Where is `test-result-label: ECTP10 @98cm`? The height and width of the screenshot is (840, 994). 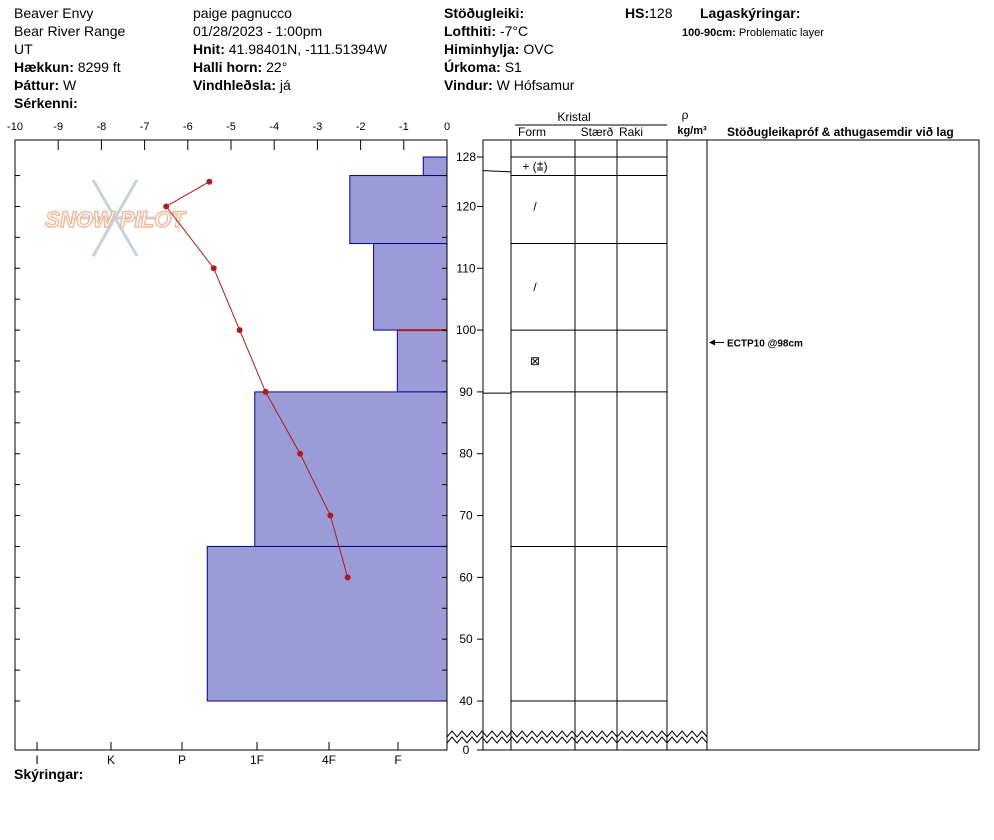
test-result-label: ECTP10 @98cm is located at coordinates (765, 343).